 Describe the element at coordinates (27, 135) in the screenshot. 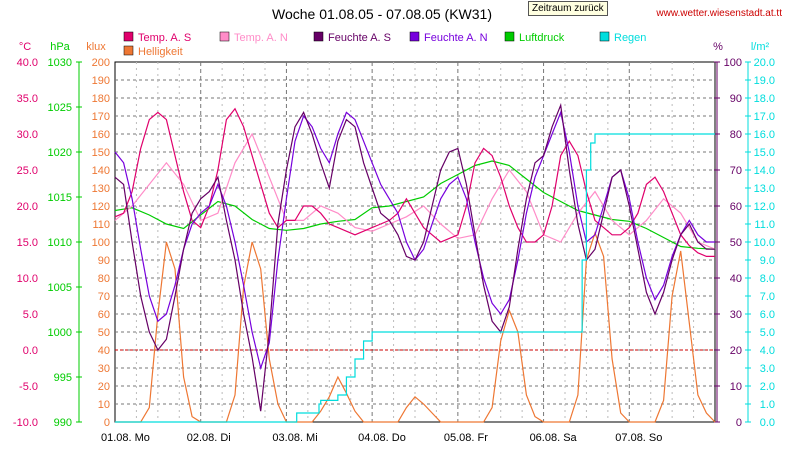

I see `y-tick-label: 30.0` at that location.